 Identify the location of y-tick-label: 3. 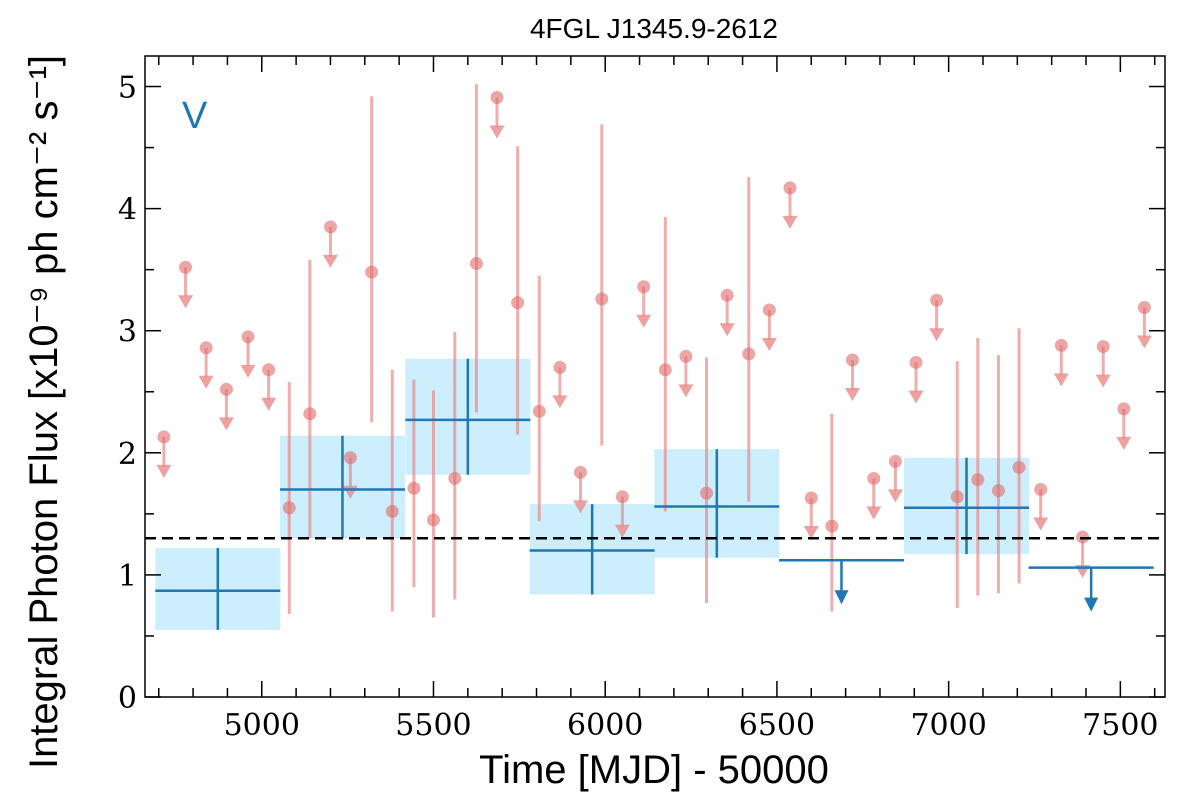
(127, 332).